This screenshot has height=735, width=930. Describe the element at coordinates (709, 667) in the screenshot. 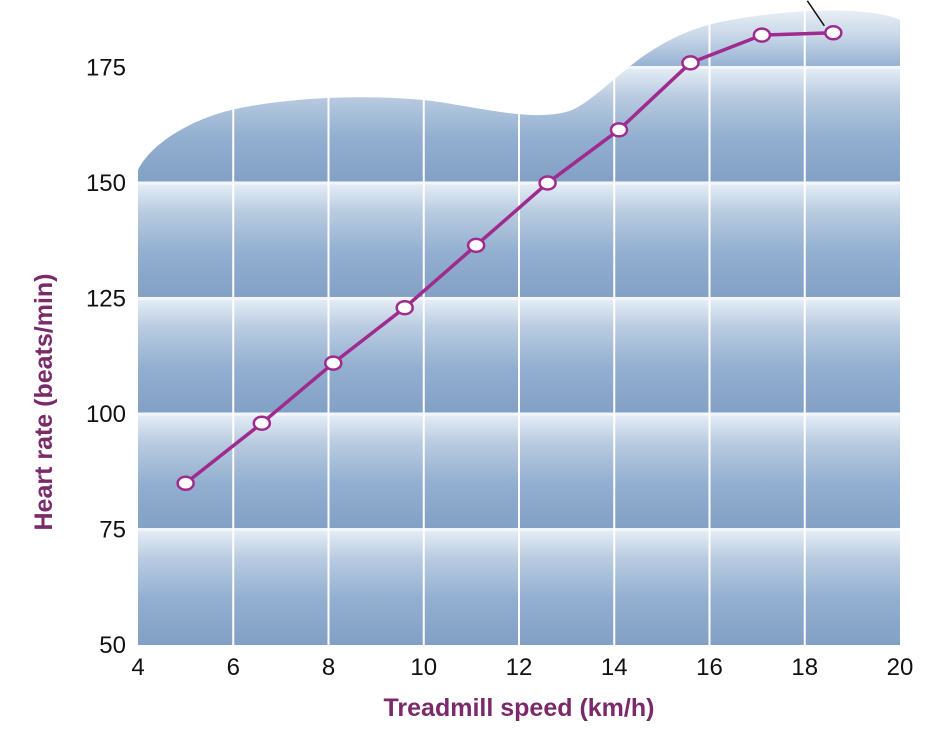

I see `x-tick-label: 16` at that location.